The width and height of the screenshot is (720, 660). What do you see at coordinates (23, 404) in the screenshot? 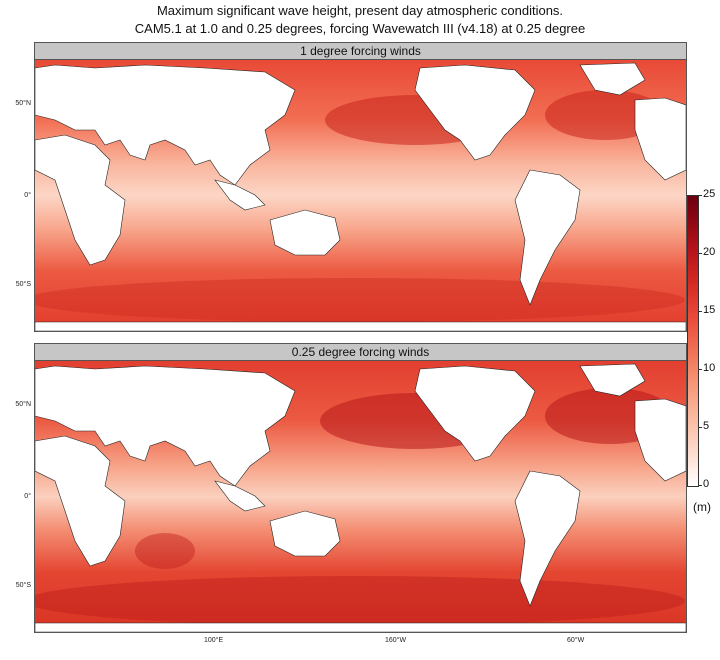
I see `lat-label-50n-p2: 50°N` at bounding box center [23, 404].